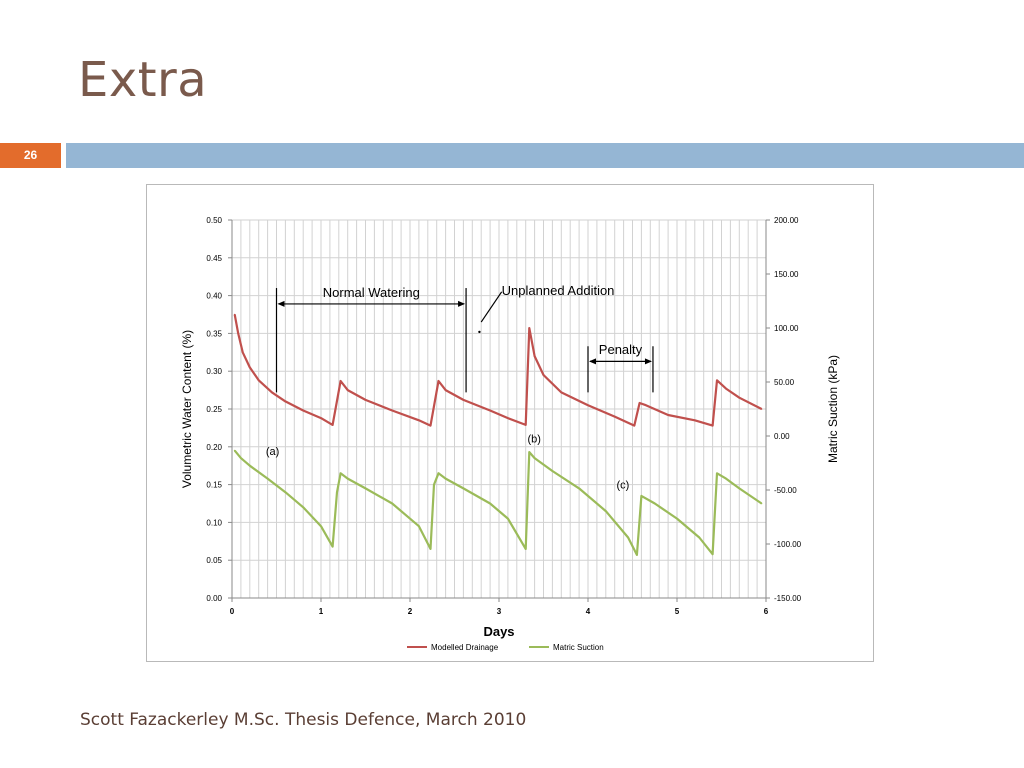 This screenshot has height=768, width=1024. What do you see at coordinates (214, 598) in the screenshot?
I see `y-tick-label: 0.00` at bounding box center [214, 598].